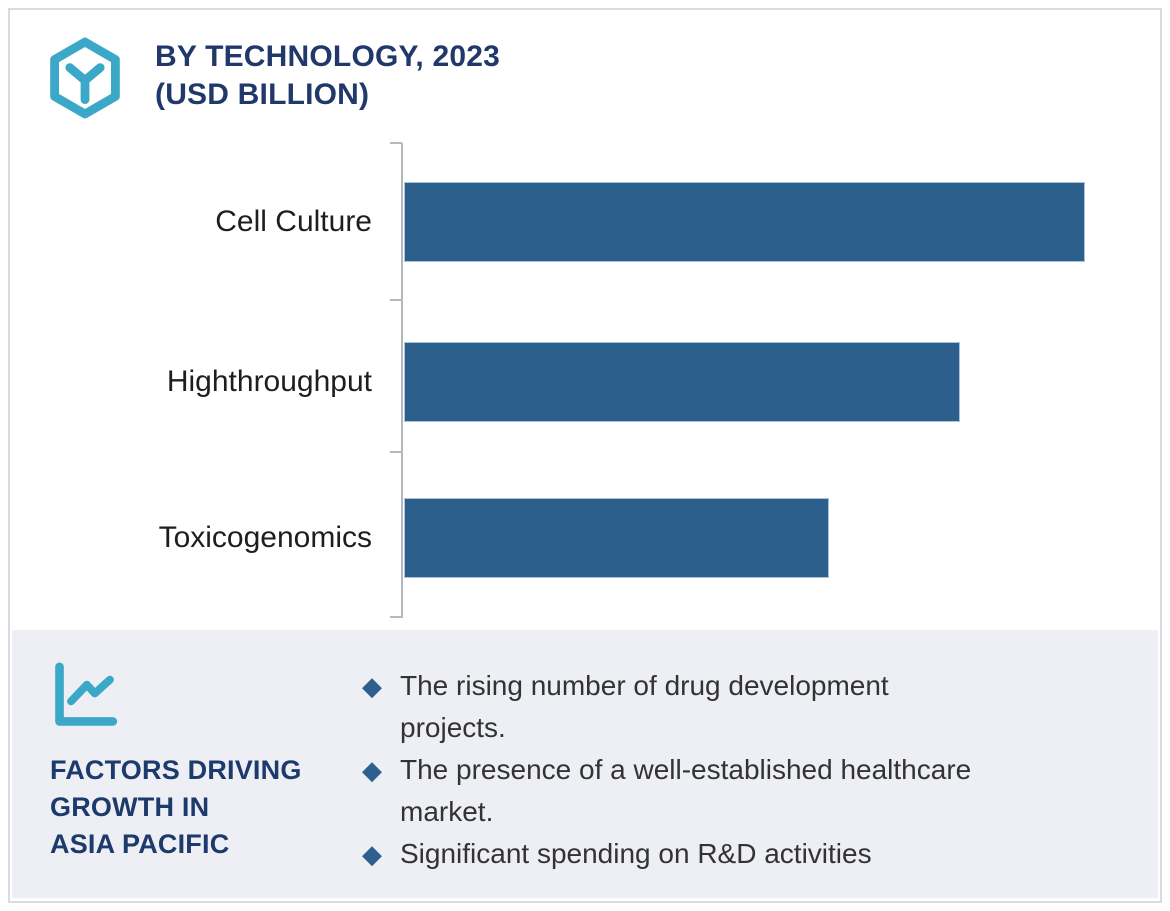  I want to click on trend-line-chart-icon, so click(86, 694).